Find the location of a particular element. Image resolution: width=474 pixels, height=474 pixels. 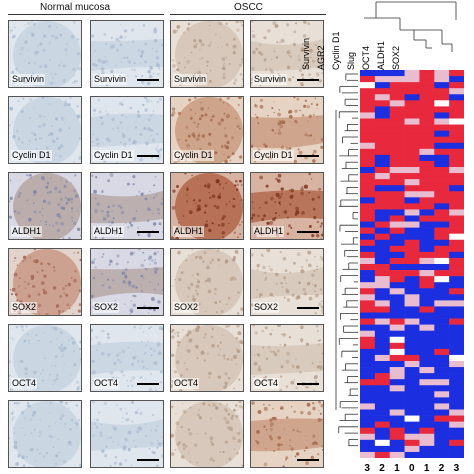

ihc-tile is located at coordinates (287, 434).